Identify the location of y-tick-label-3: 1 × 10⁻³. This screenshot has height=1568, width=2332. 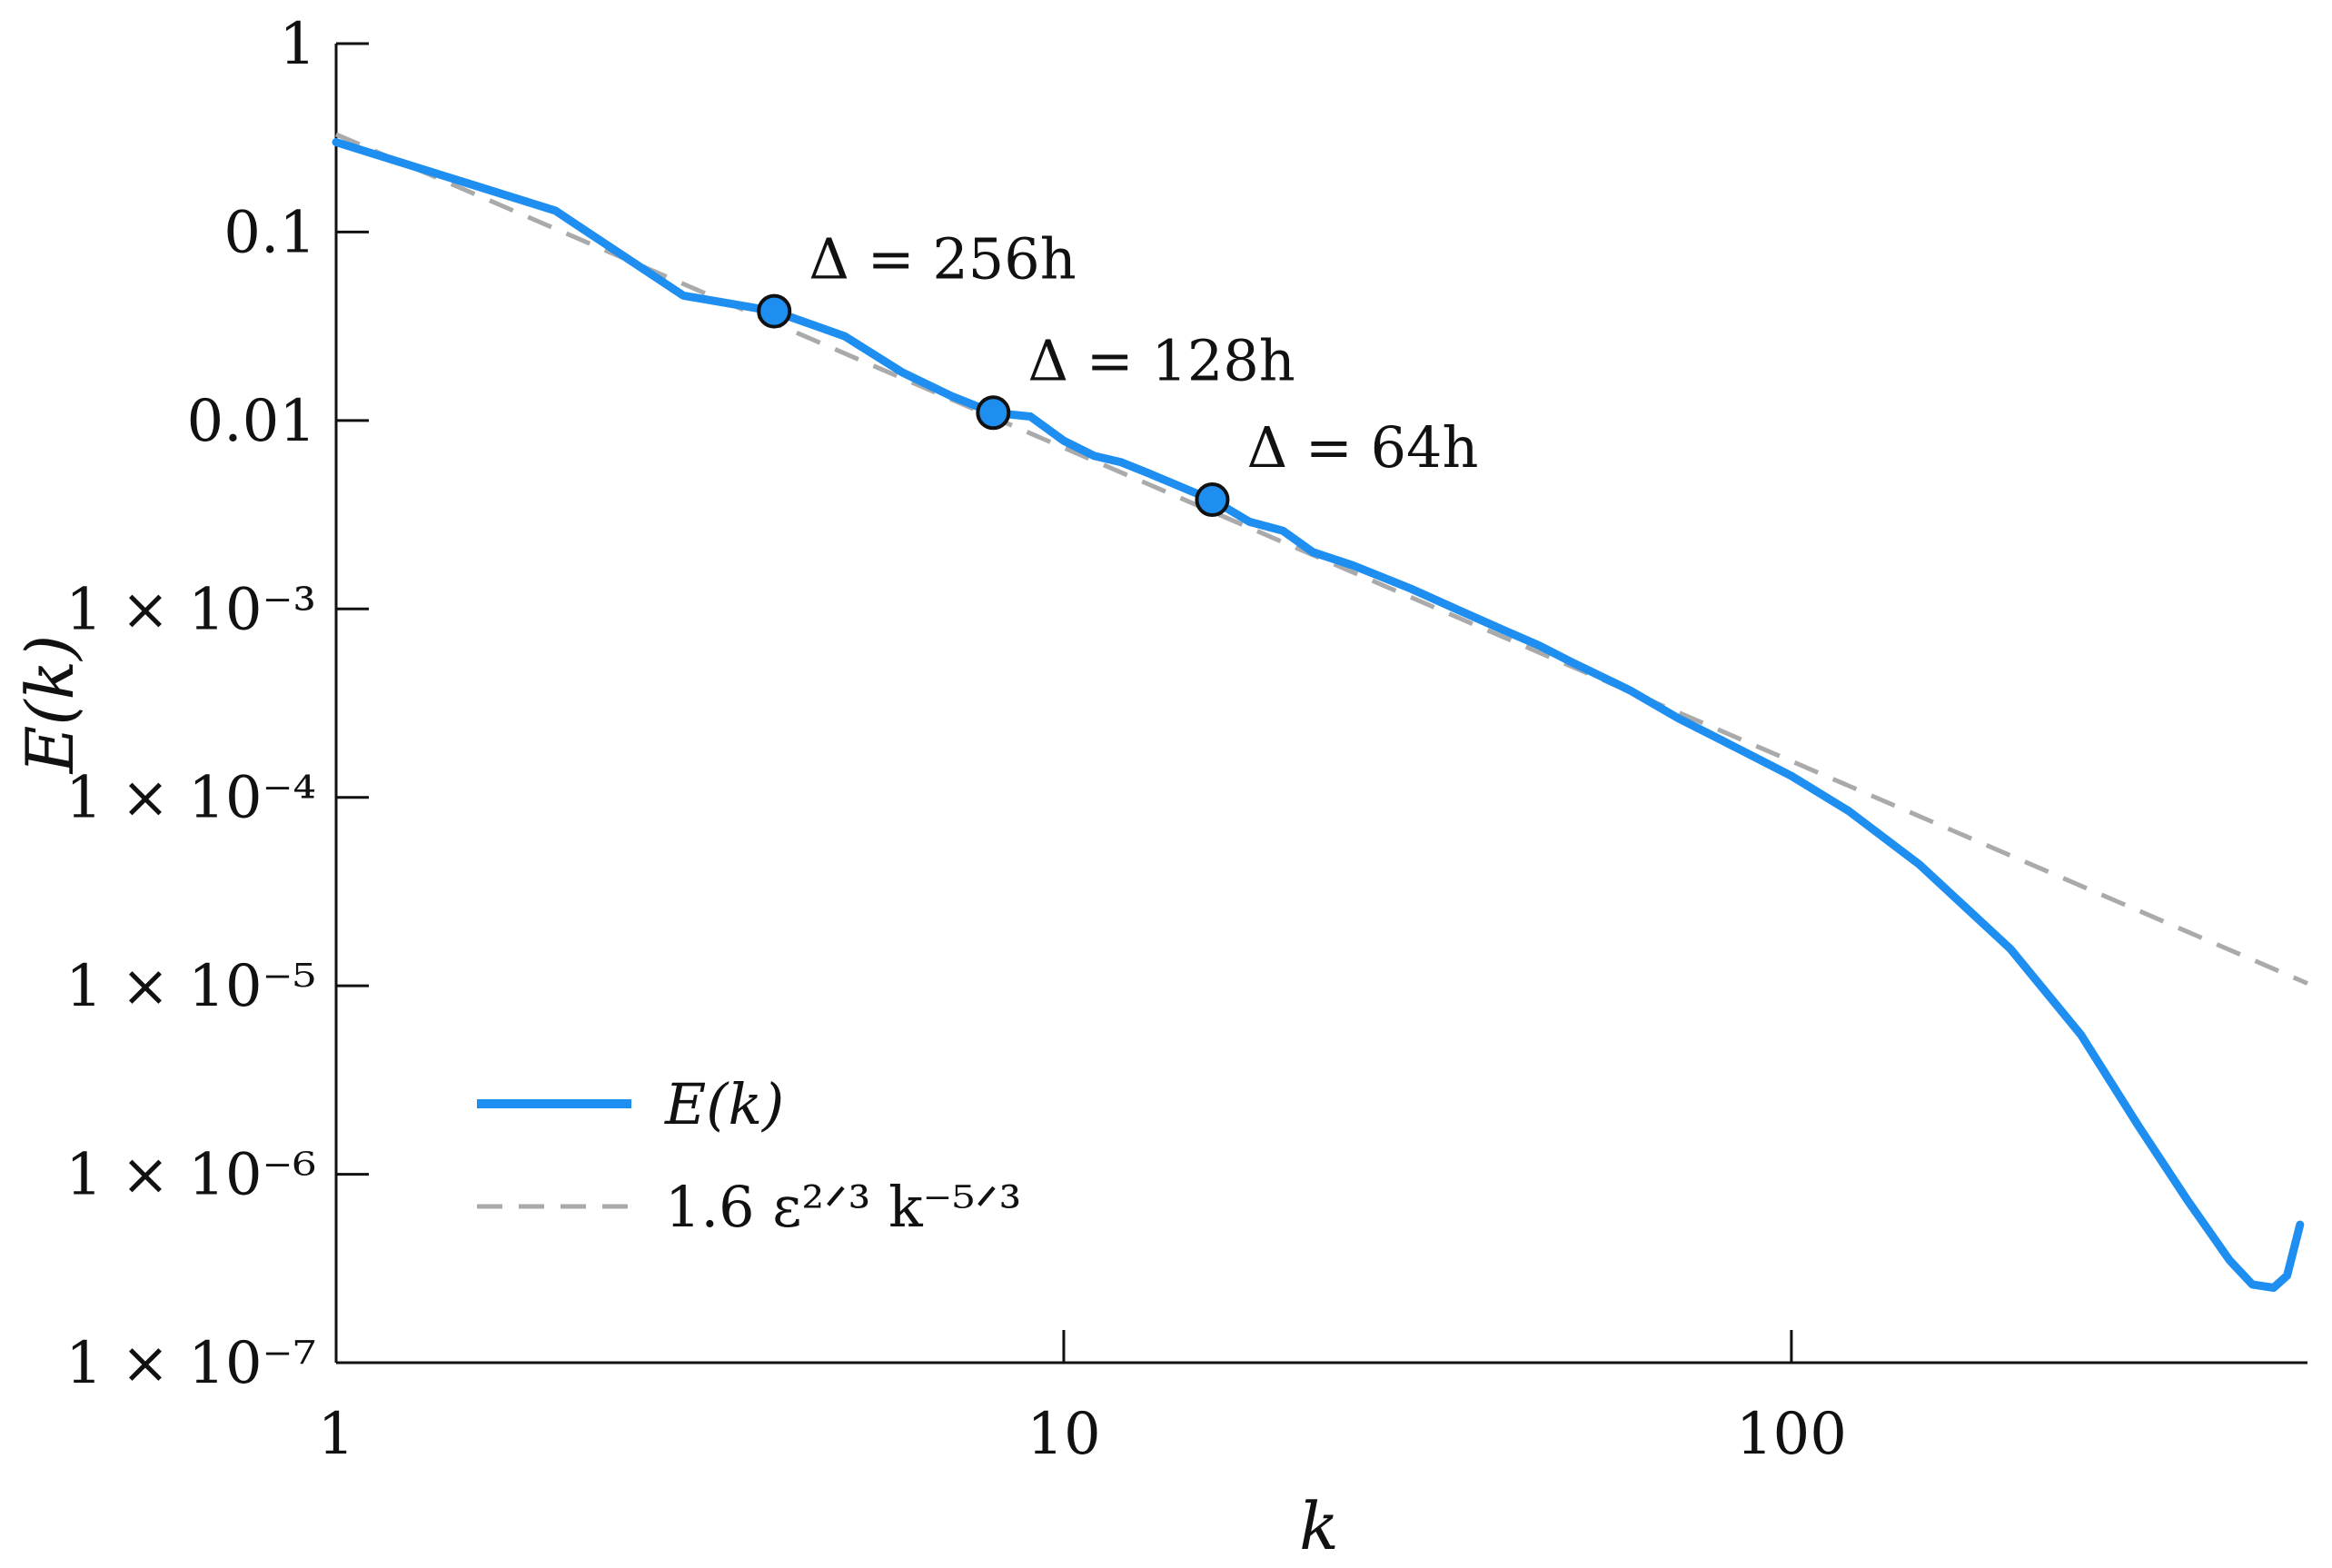
(190, 609).